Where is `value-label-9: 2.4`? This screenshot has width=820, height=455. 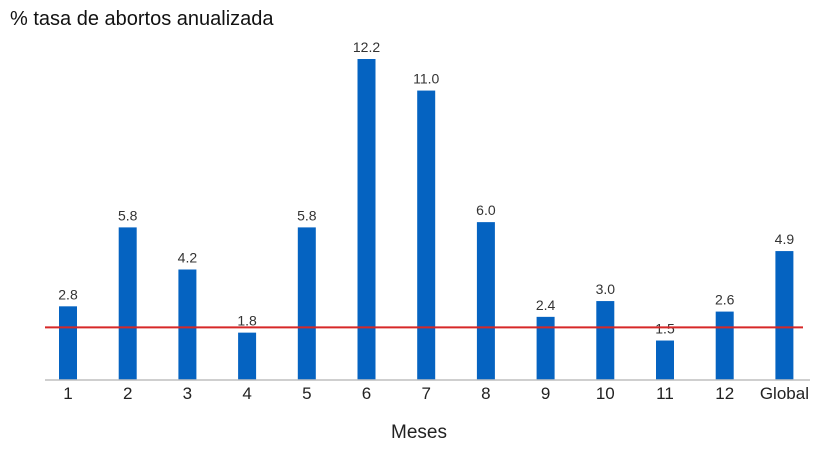
value-label-9: 2.4 is located at coordinates (546, 305).